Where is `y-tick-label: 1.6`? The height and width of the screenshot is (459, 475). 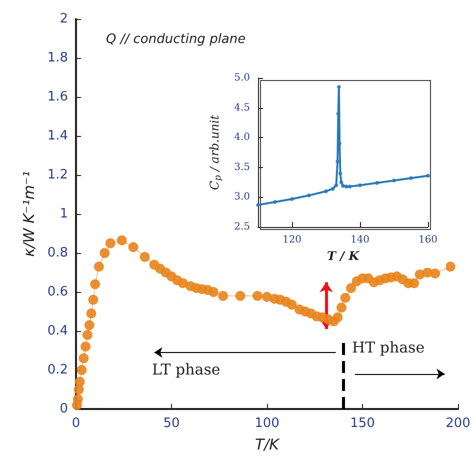
y-tick-label: 1.6 is located at coordinates (57, 97).